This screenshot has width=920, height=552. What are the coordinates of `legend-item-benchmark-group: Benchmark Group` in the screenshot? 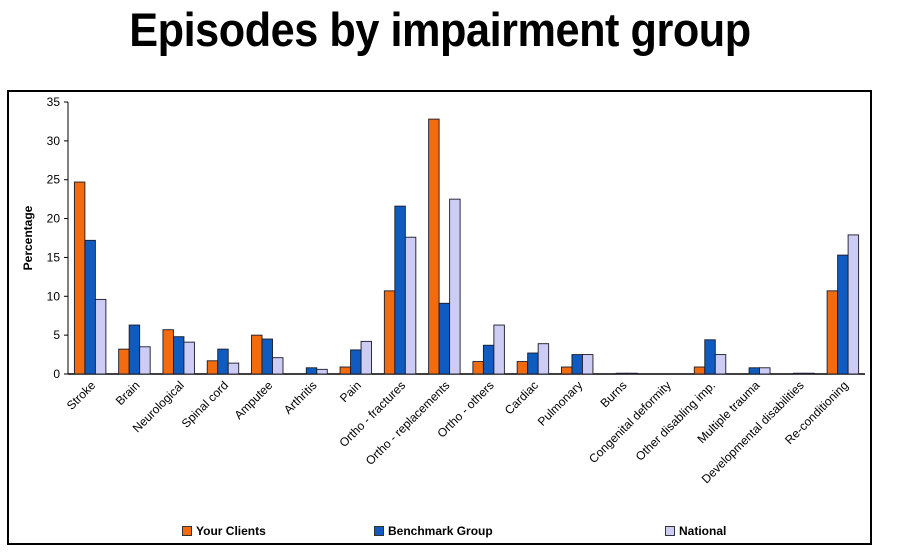 It's located at (433, 531).